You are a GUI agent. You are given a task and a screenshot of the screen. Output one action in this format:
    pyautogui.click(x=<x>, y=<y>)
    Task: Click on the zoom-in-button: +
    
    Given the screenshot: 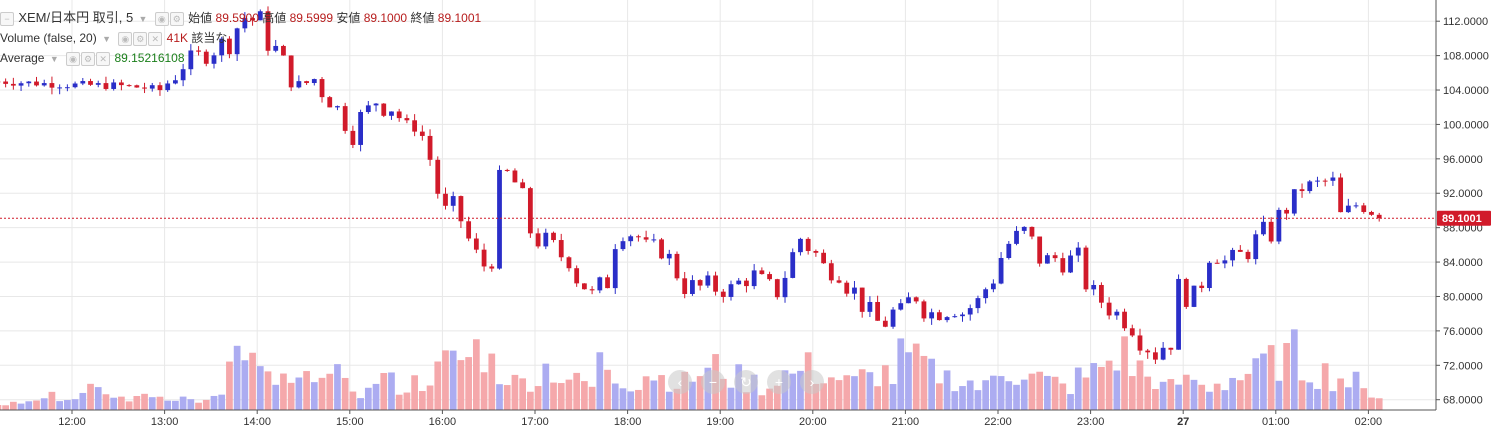 What is the action you would take?
    pyautogui.click(x=779, y=382)
    